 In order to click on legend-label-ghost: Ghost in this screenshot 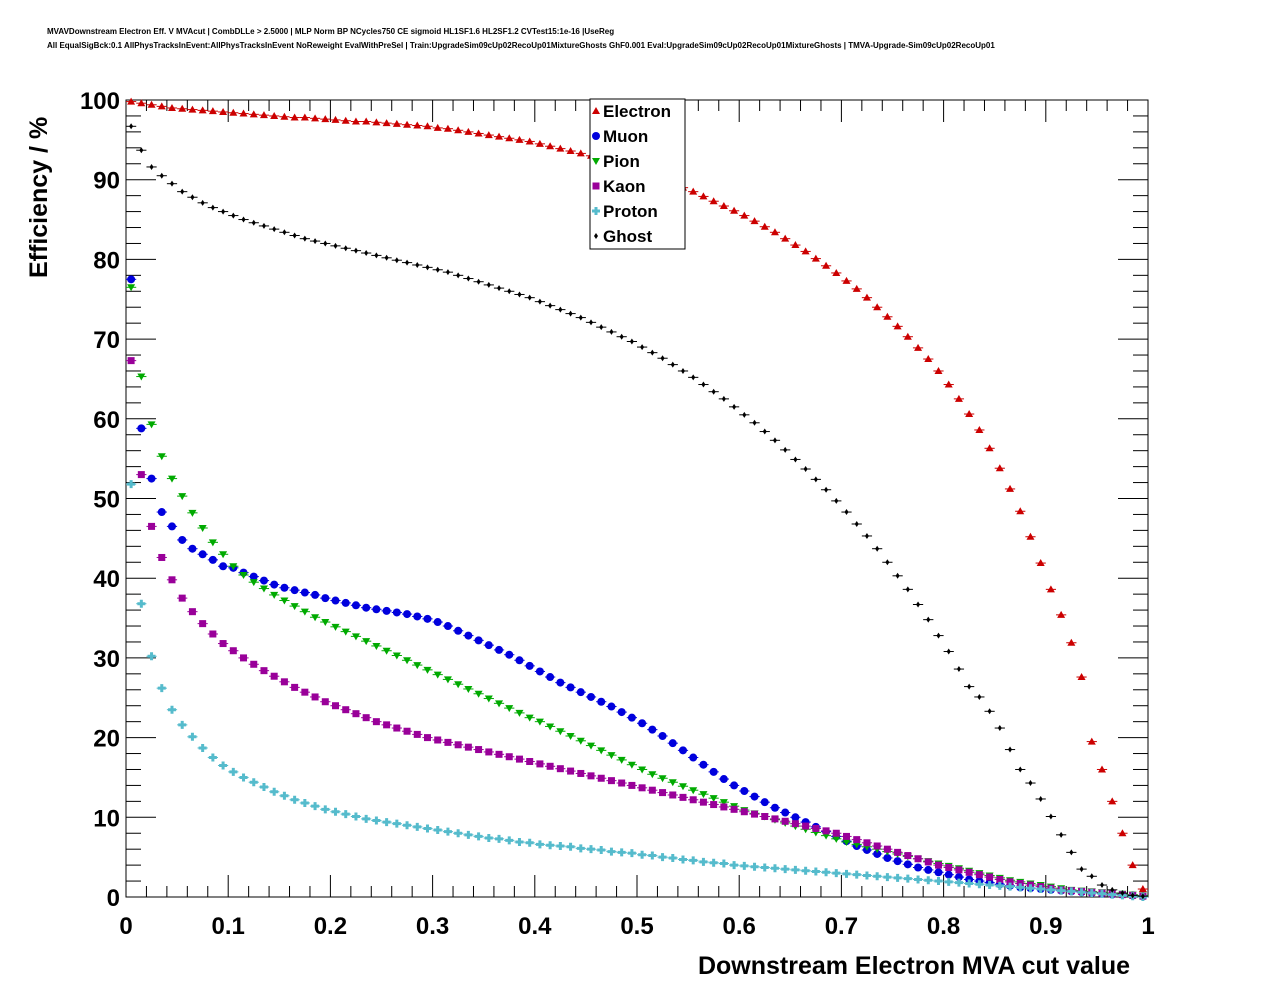, I will do `click(627, 236)`.